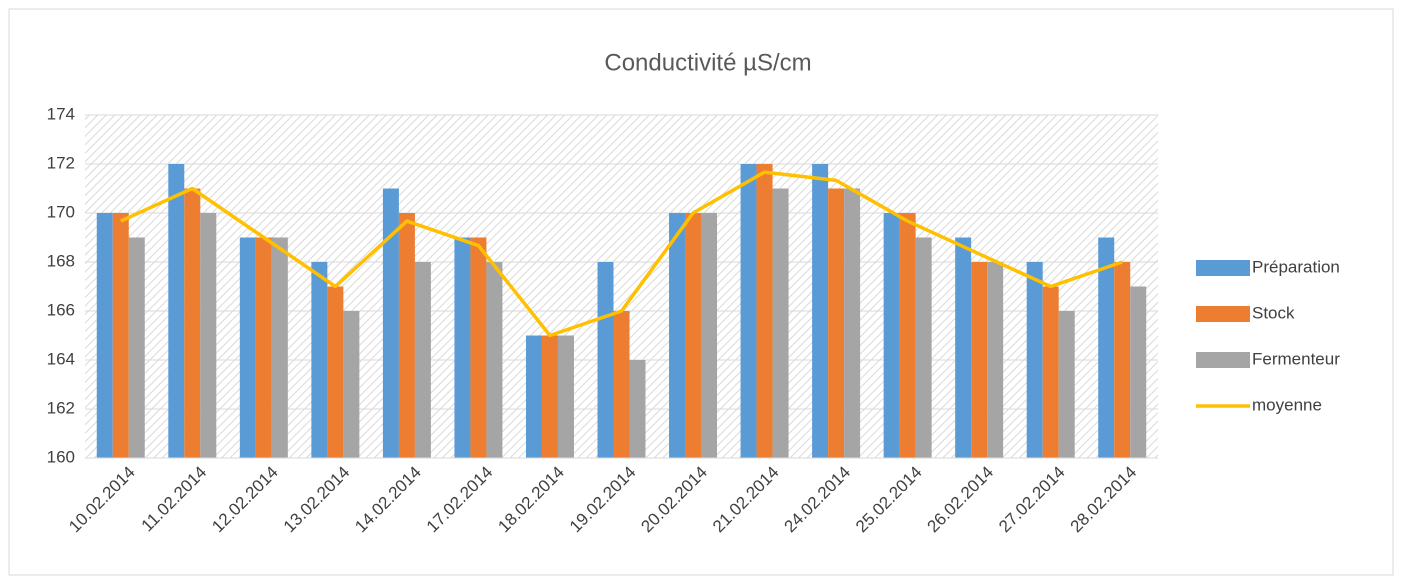 This screenshot has width=1402, height=583. What do you see at coordinates (61, 211) in the screenshot?
I see `y-tick-label: 170` at bounding box center [61, 211].